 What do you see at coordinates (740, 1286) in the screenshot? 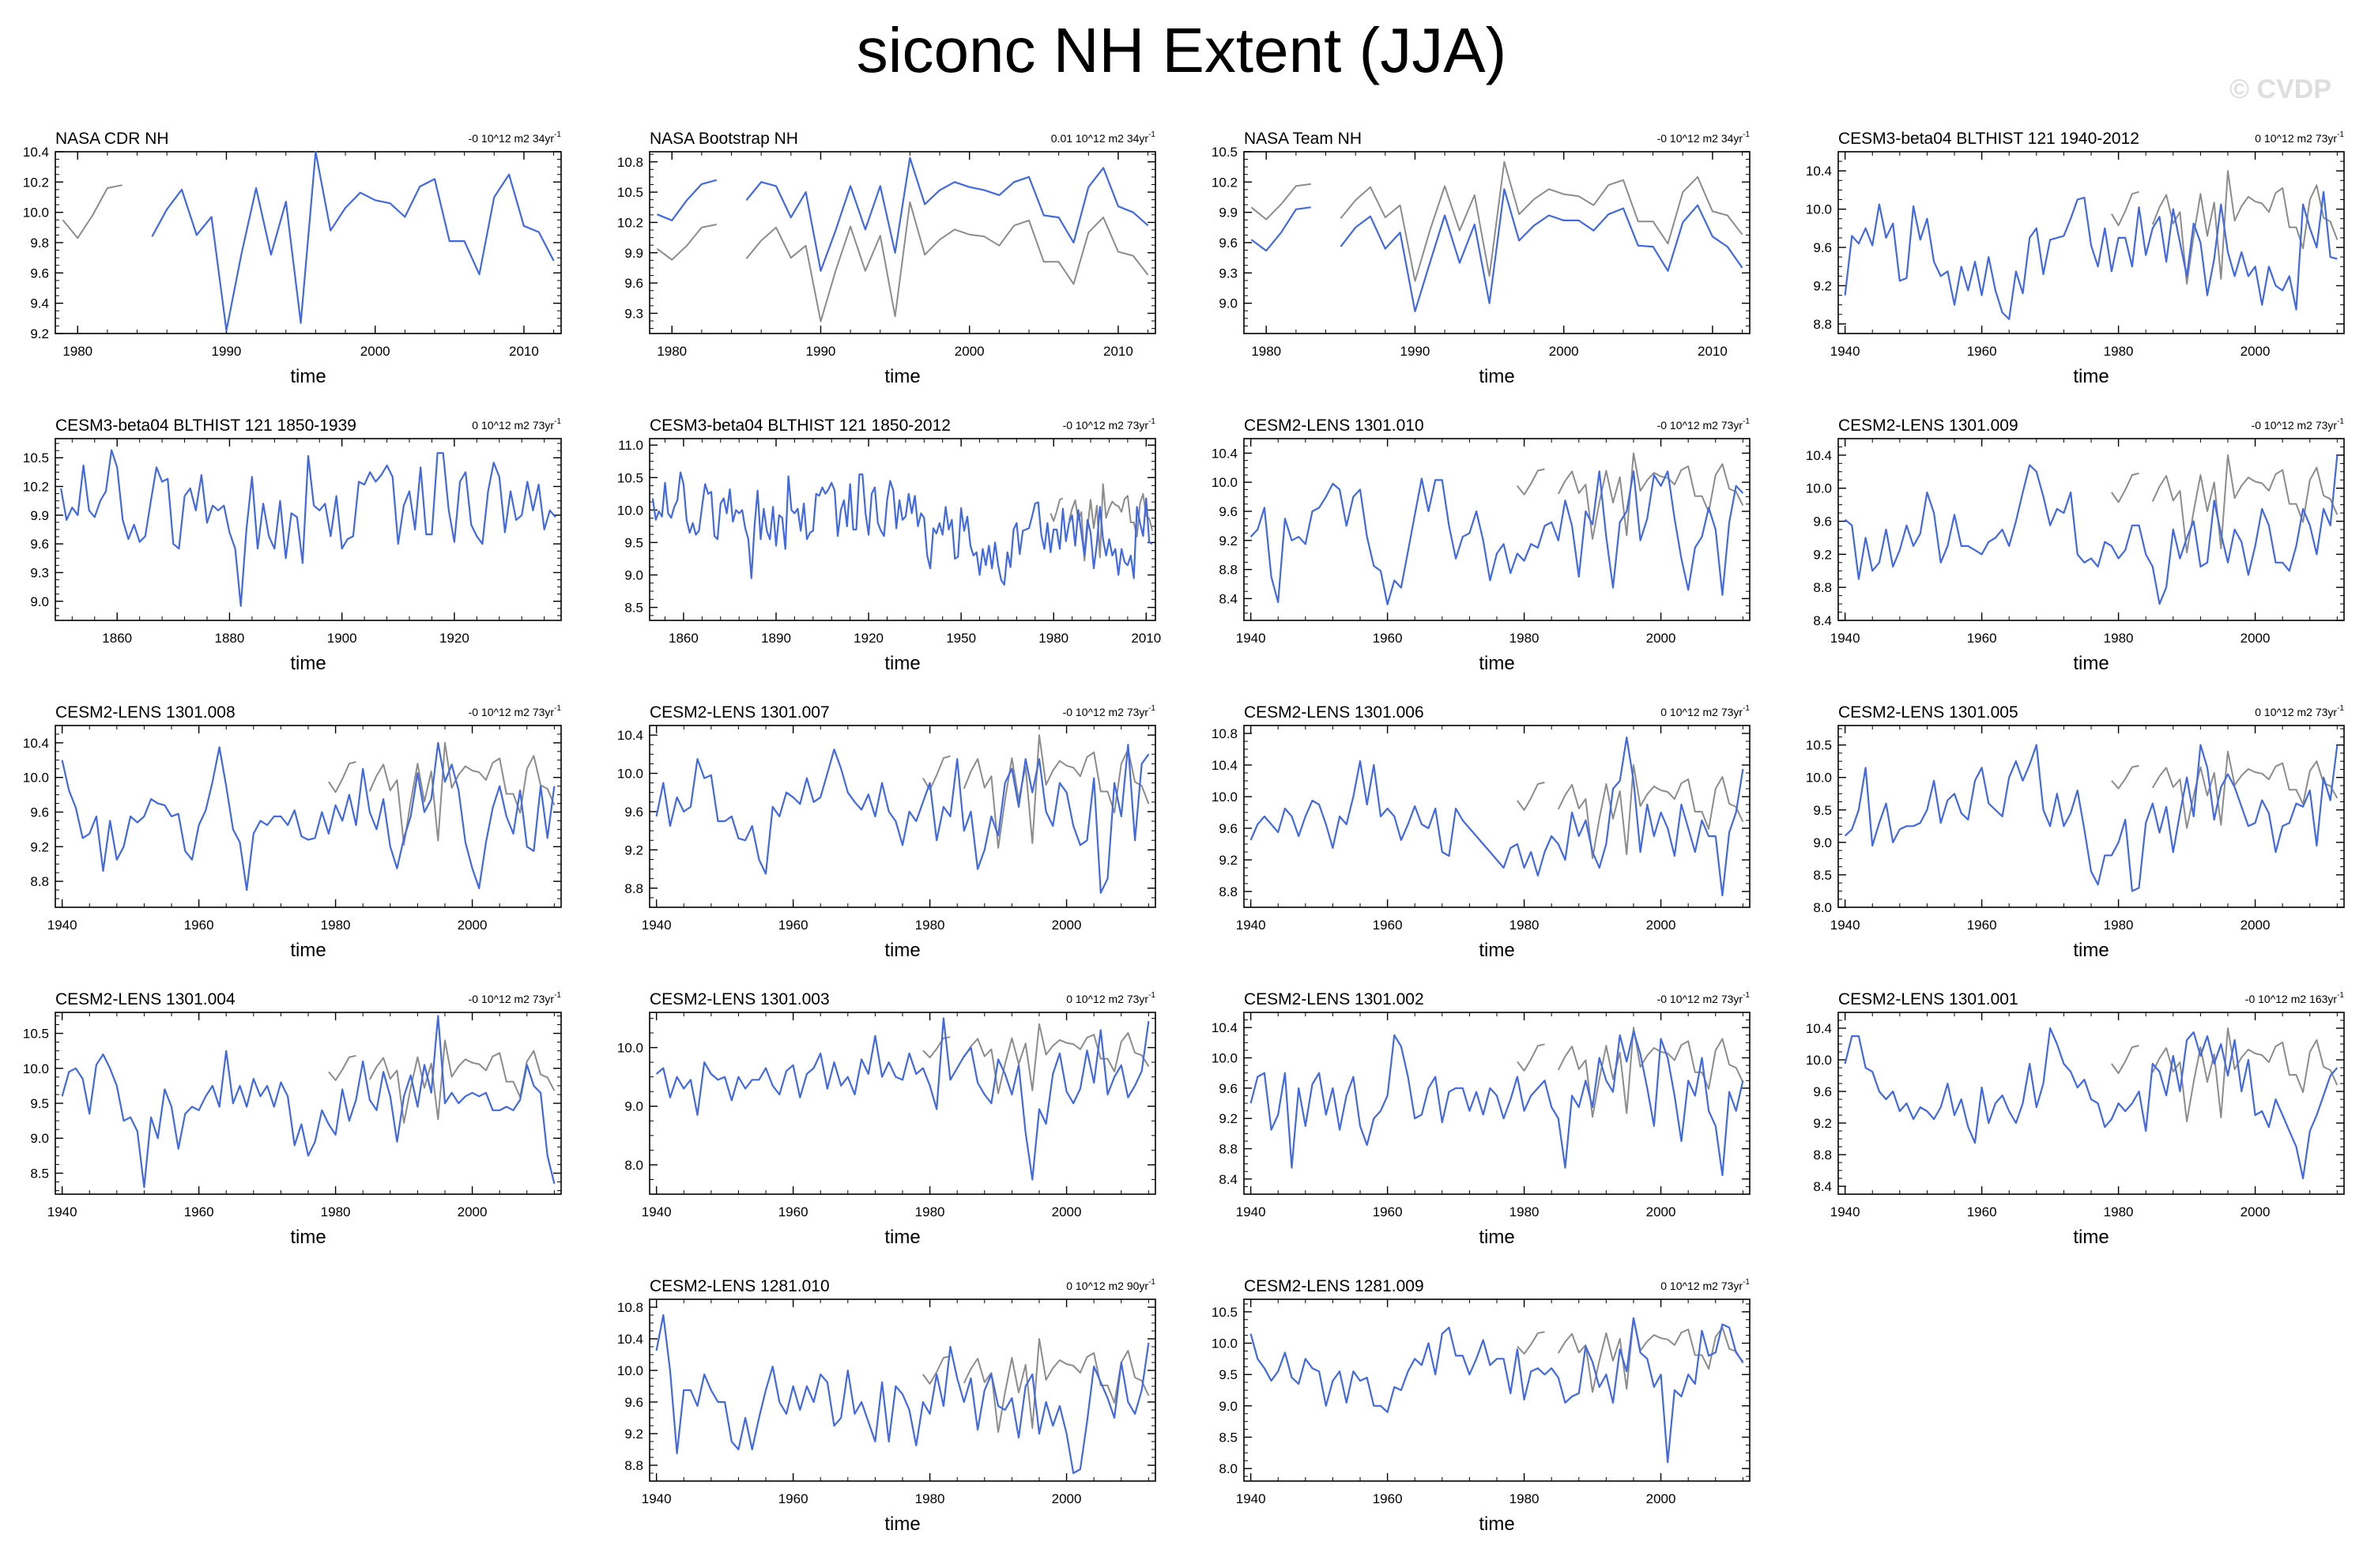
I see `chart-title: CESM2-LENS 1281.010` at bounding box center [740, 1286].